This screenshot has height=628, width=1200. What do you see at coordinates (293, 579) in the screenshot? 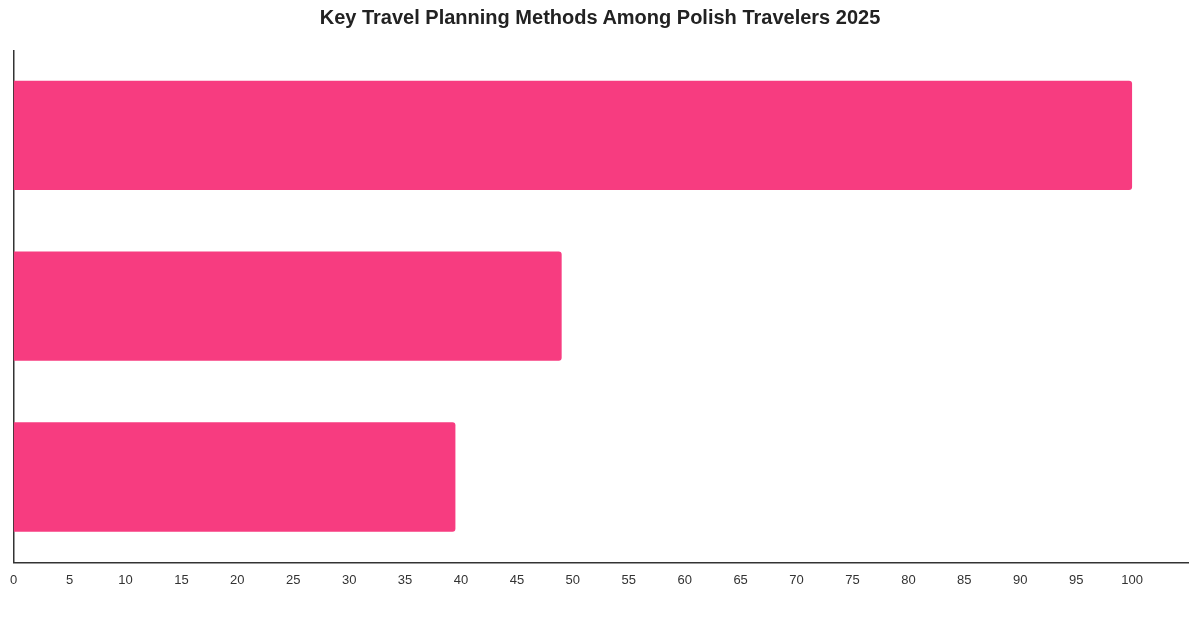
I see `x-tick-label: 25` at bounding box center [293, 579].